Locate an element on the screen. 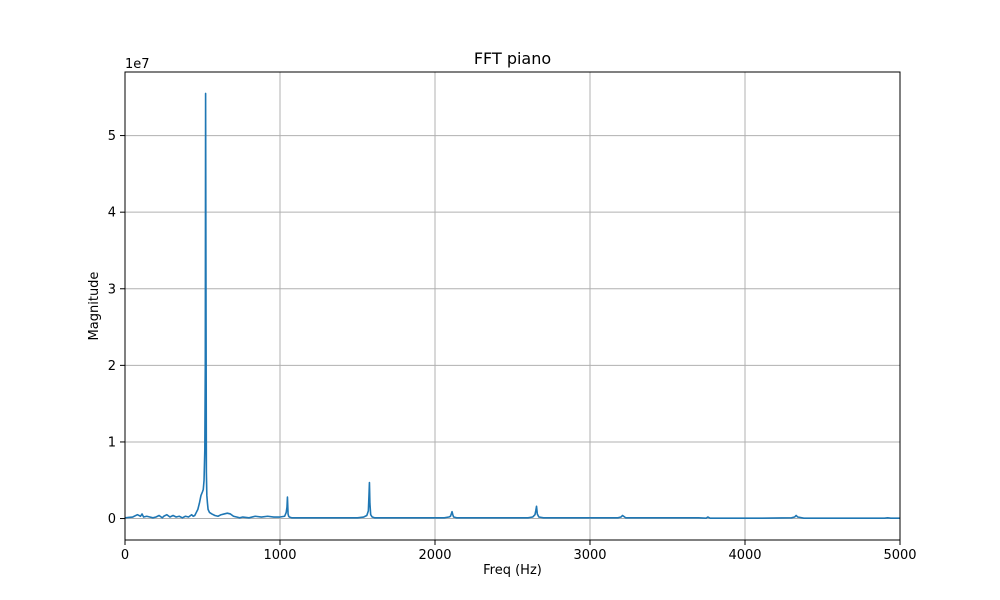 The width and height of the screenshot is (1000, 600). y-tick-label: 2 is located at coordinates (112, 366).